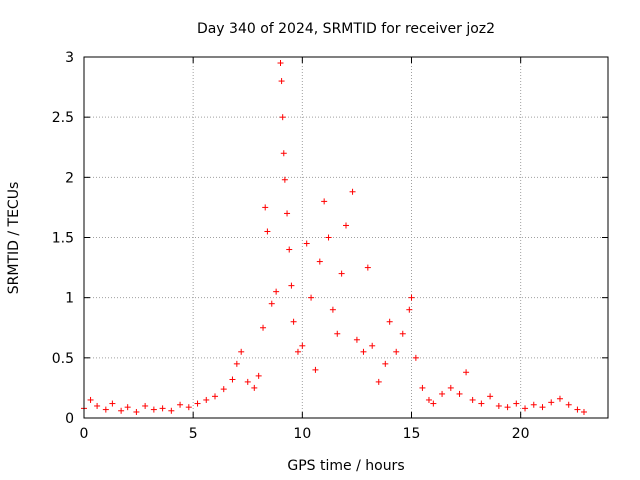  I want to click on x-tick-label: 5, so click(193, 434).